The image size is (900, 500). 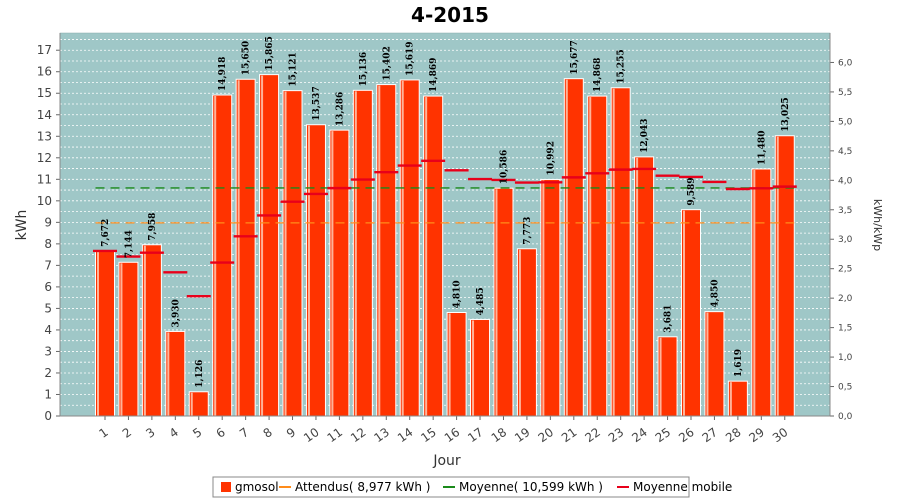 What do you see at coordinates (44, 158) in the screenshot?
I see `y-tick-label: 12` at bounding box center [44, 158].